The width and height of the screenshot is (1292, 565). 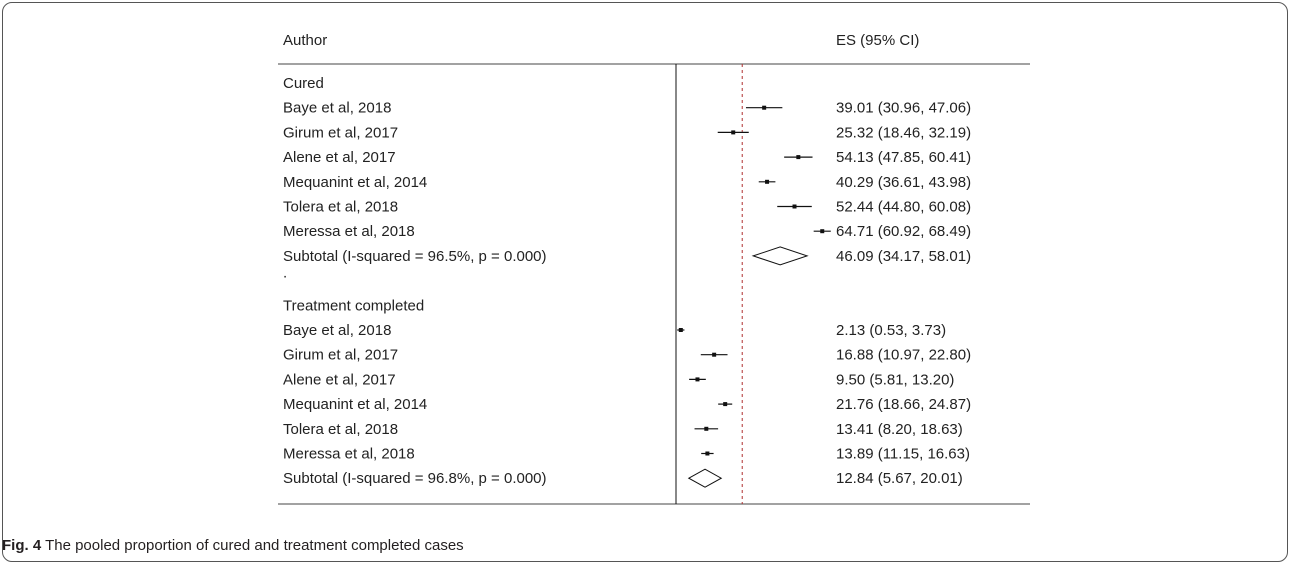 What do you see at coordinates (903, 404) in the screenshot?
I see `study-es-label: 21.76 (18.66, 24.87)` at bounding box center [903, 404].